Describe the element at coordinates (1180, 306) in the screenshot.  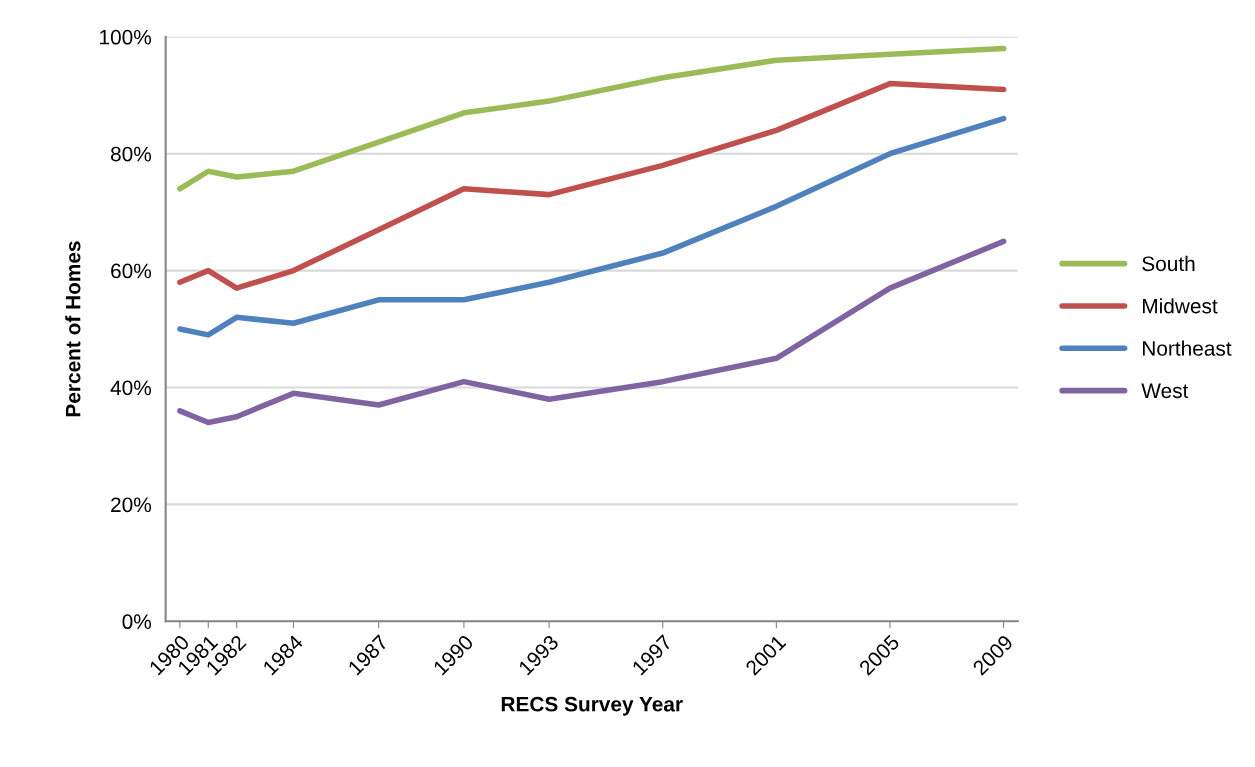
I see `legend-label: Midwest` at that location.